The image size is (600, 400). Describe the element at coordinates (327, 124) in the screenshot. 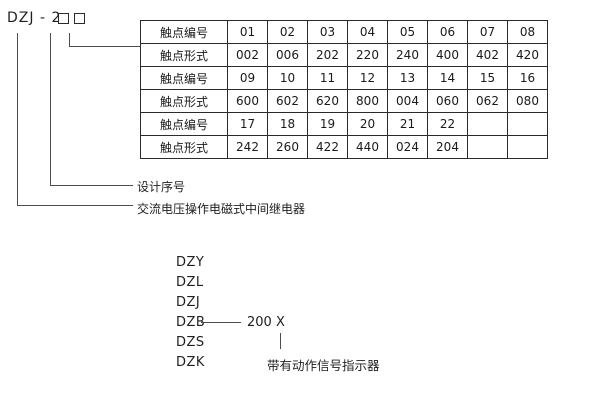

I see `table-cell: 19` at that location.